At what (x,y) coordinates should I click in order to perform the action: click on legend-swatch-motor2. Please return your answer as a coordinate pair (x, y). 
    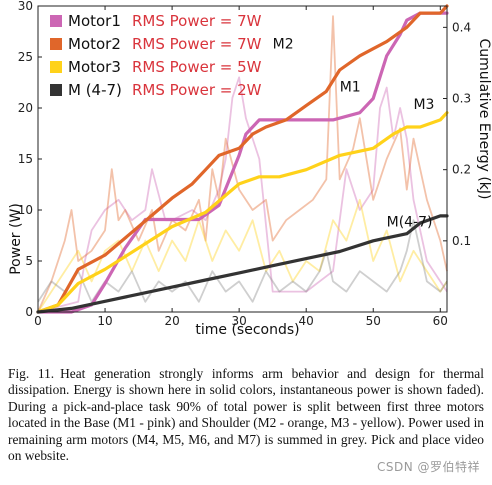
    Looking at the image, I should click on (56, 44).